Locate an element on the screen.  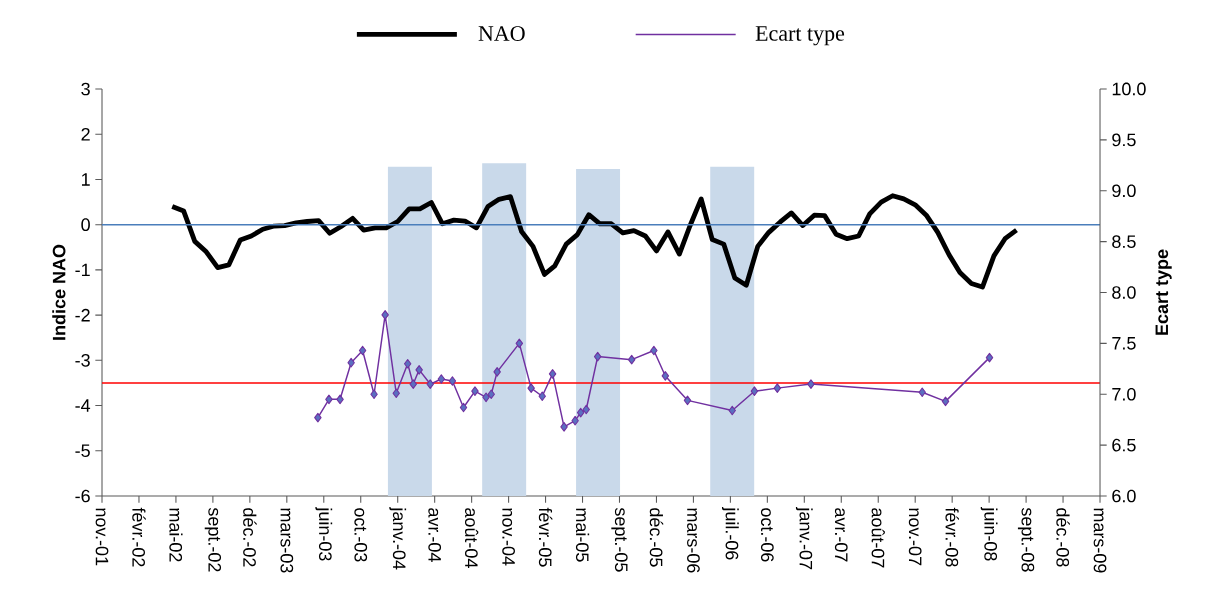
x-tick-label: déc.-08 is located at coordinates (1063, 537).